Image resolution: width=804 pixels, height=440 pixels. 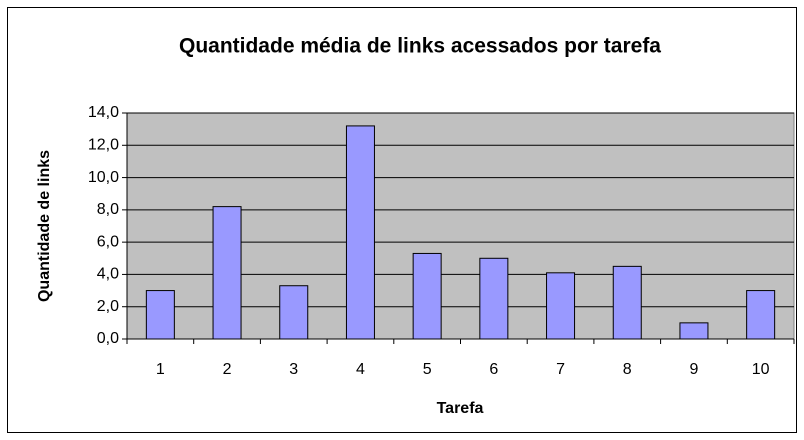 I want to click on y-axis-label: Quantidade de links, so click(x=44, y=226).